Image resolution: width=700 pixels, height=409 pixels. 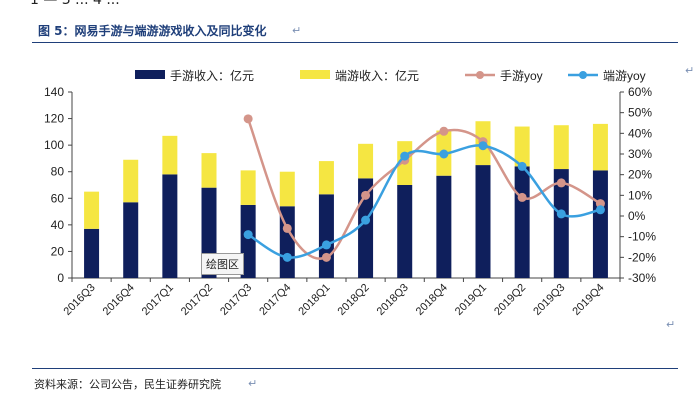 I want to click on left-tick-label: 40, so click(x=58, y=225).